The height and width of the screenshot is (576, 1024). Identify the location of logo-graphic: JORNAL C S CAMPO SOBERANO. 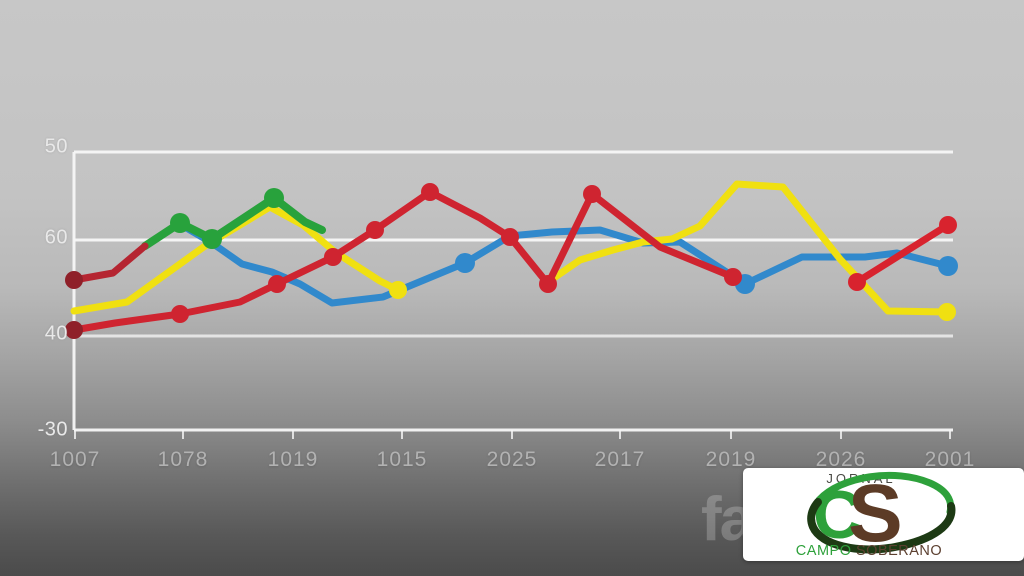
(876, 513).